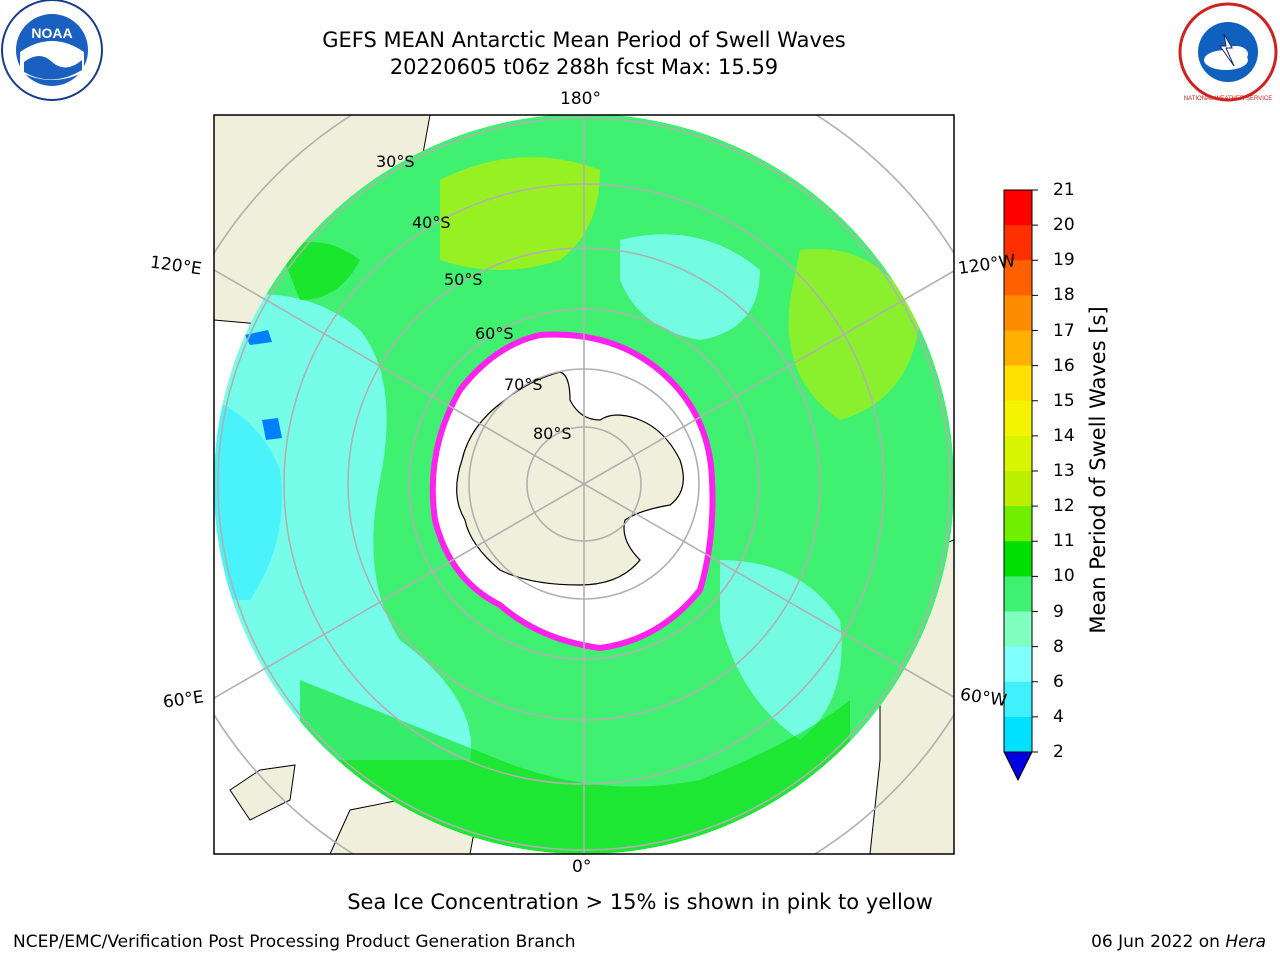 This screenshot has height=960, width=1280. Describe the element at coordinates (1064, 365) in the screenshot. I see `colorbar-tick-label: 16` at that location.